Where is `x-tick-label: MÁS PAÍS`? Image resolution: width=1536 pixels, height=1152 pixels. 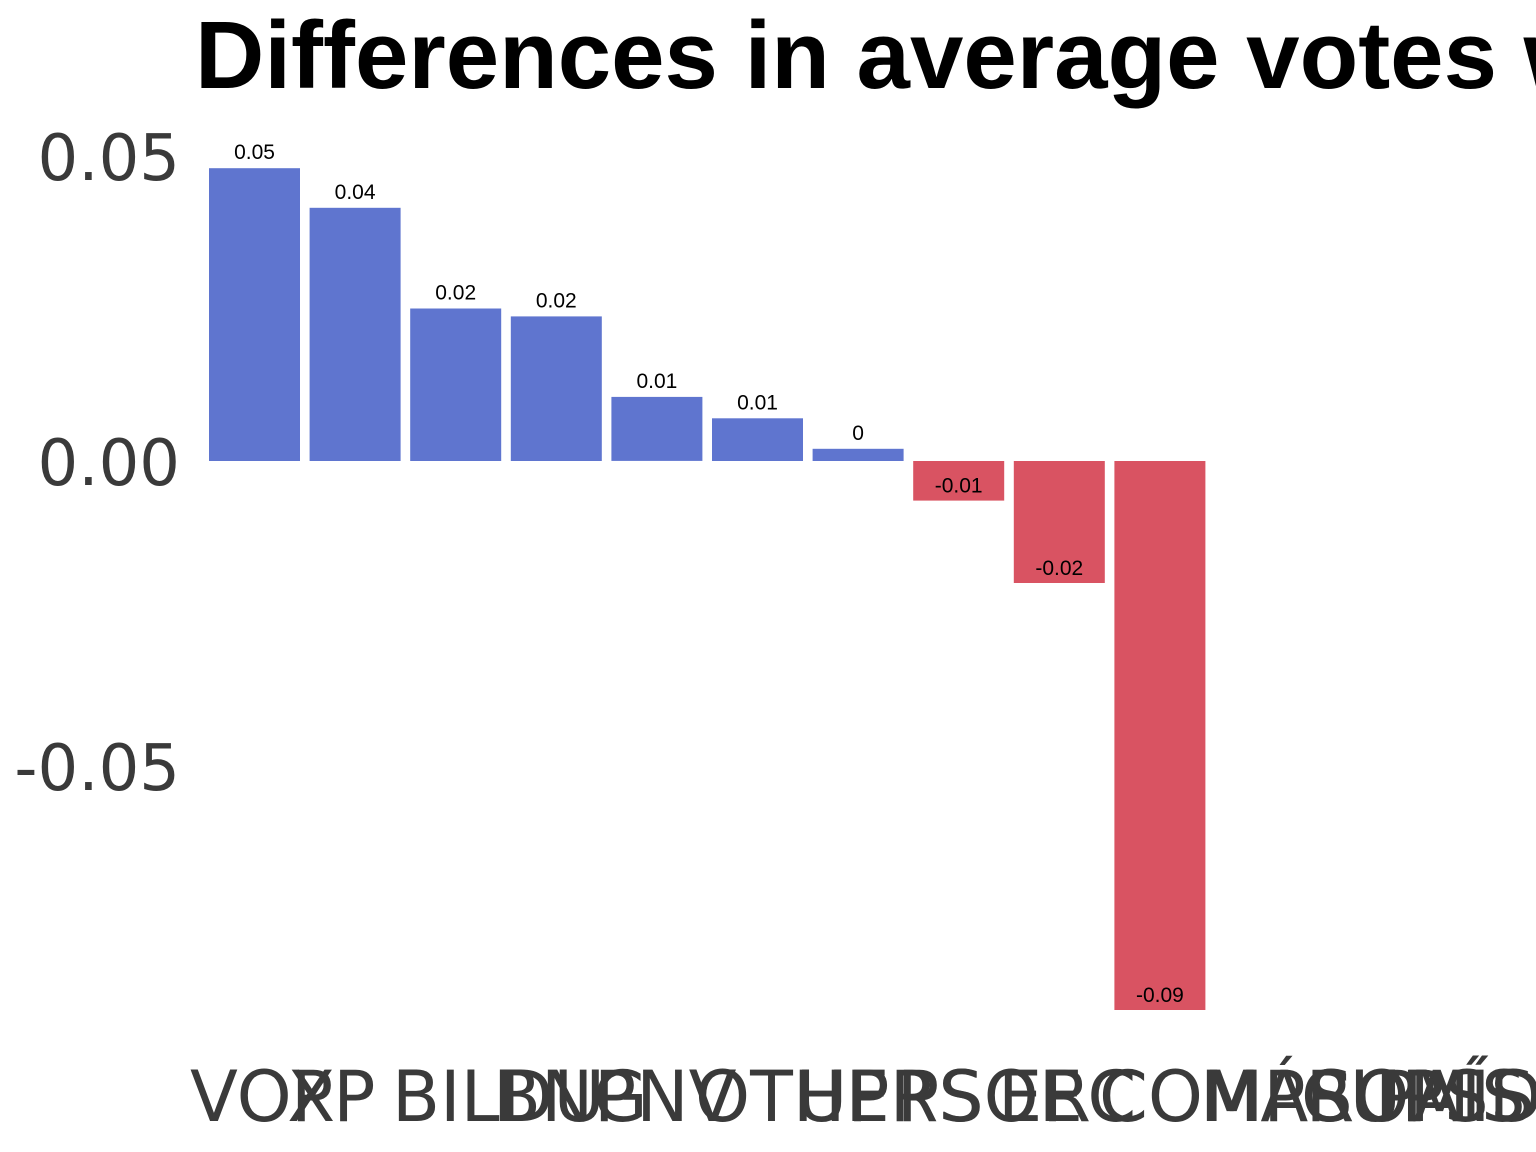
x-tick-label: MÁS PAÍS is located at coordinates (1363, 1097).